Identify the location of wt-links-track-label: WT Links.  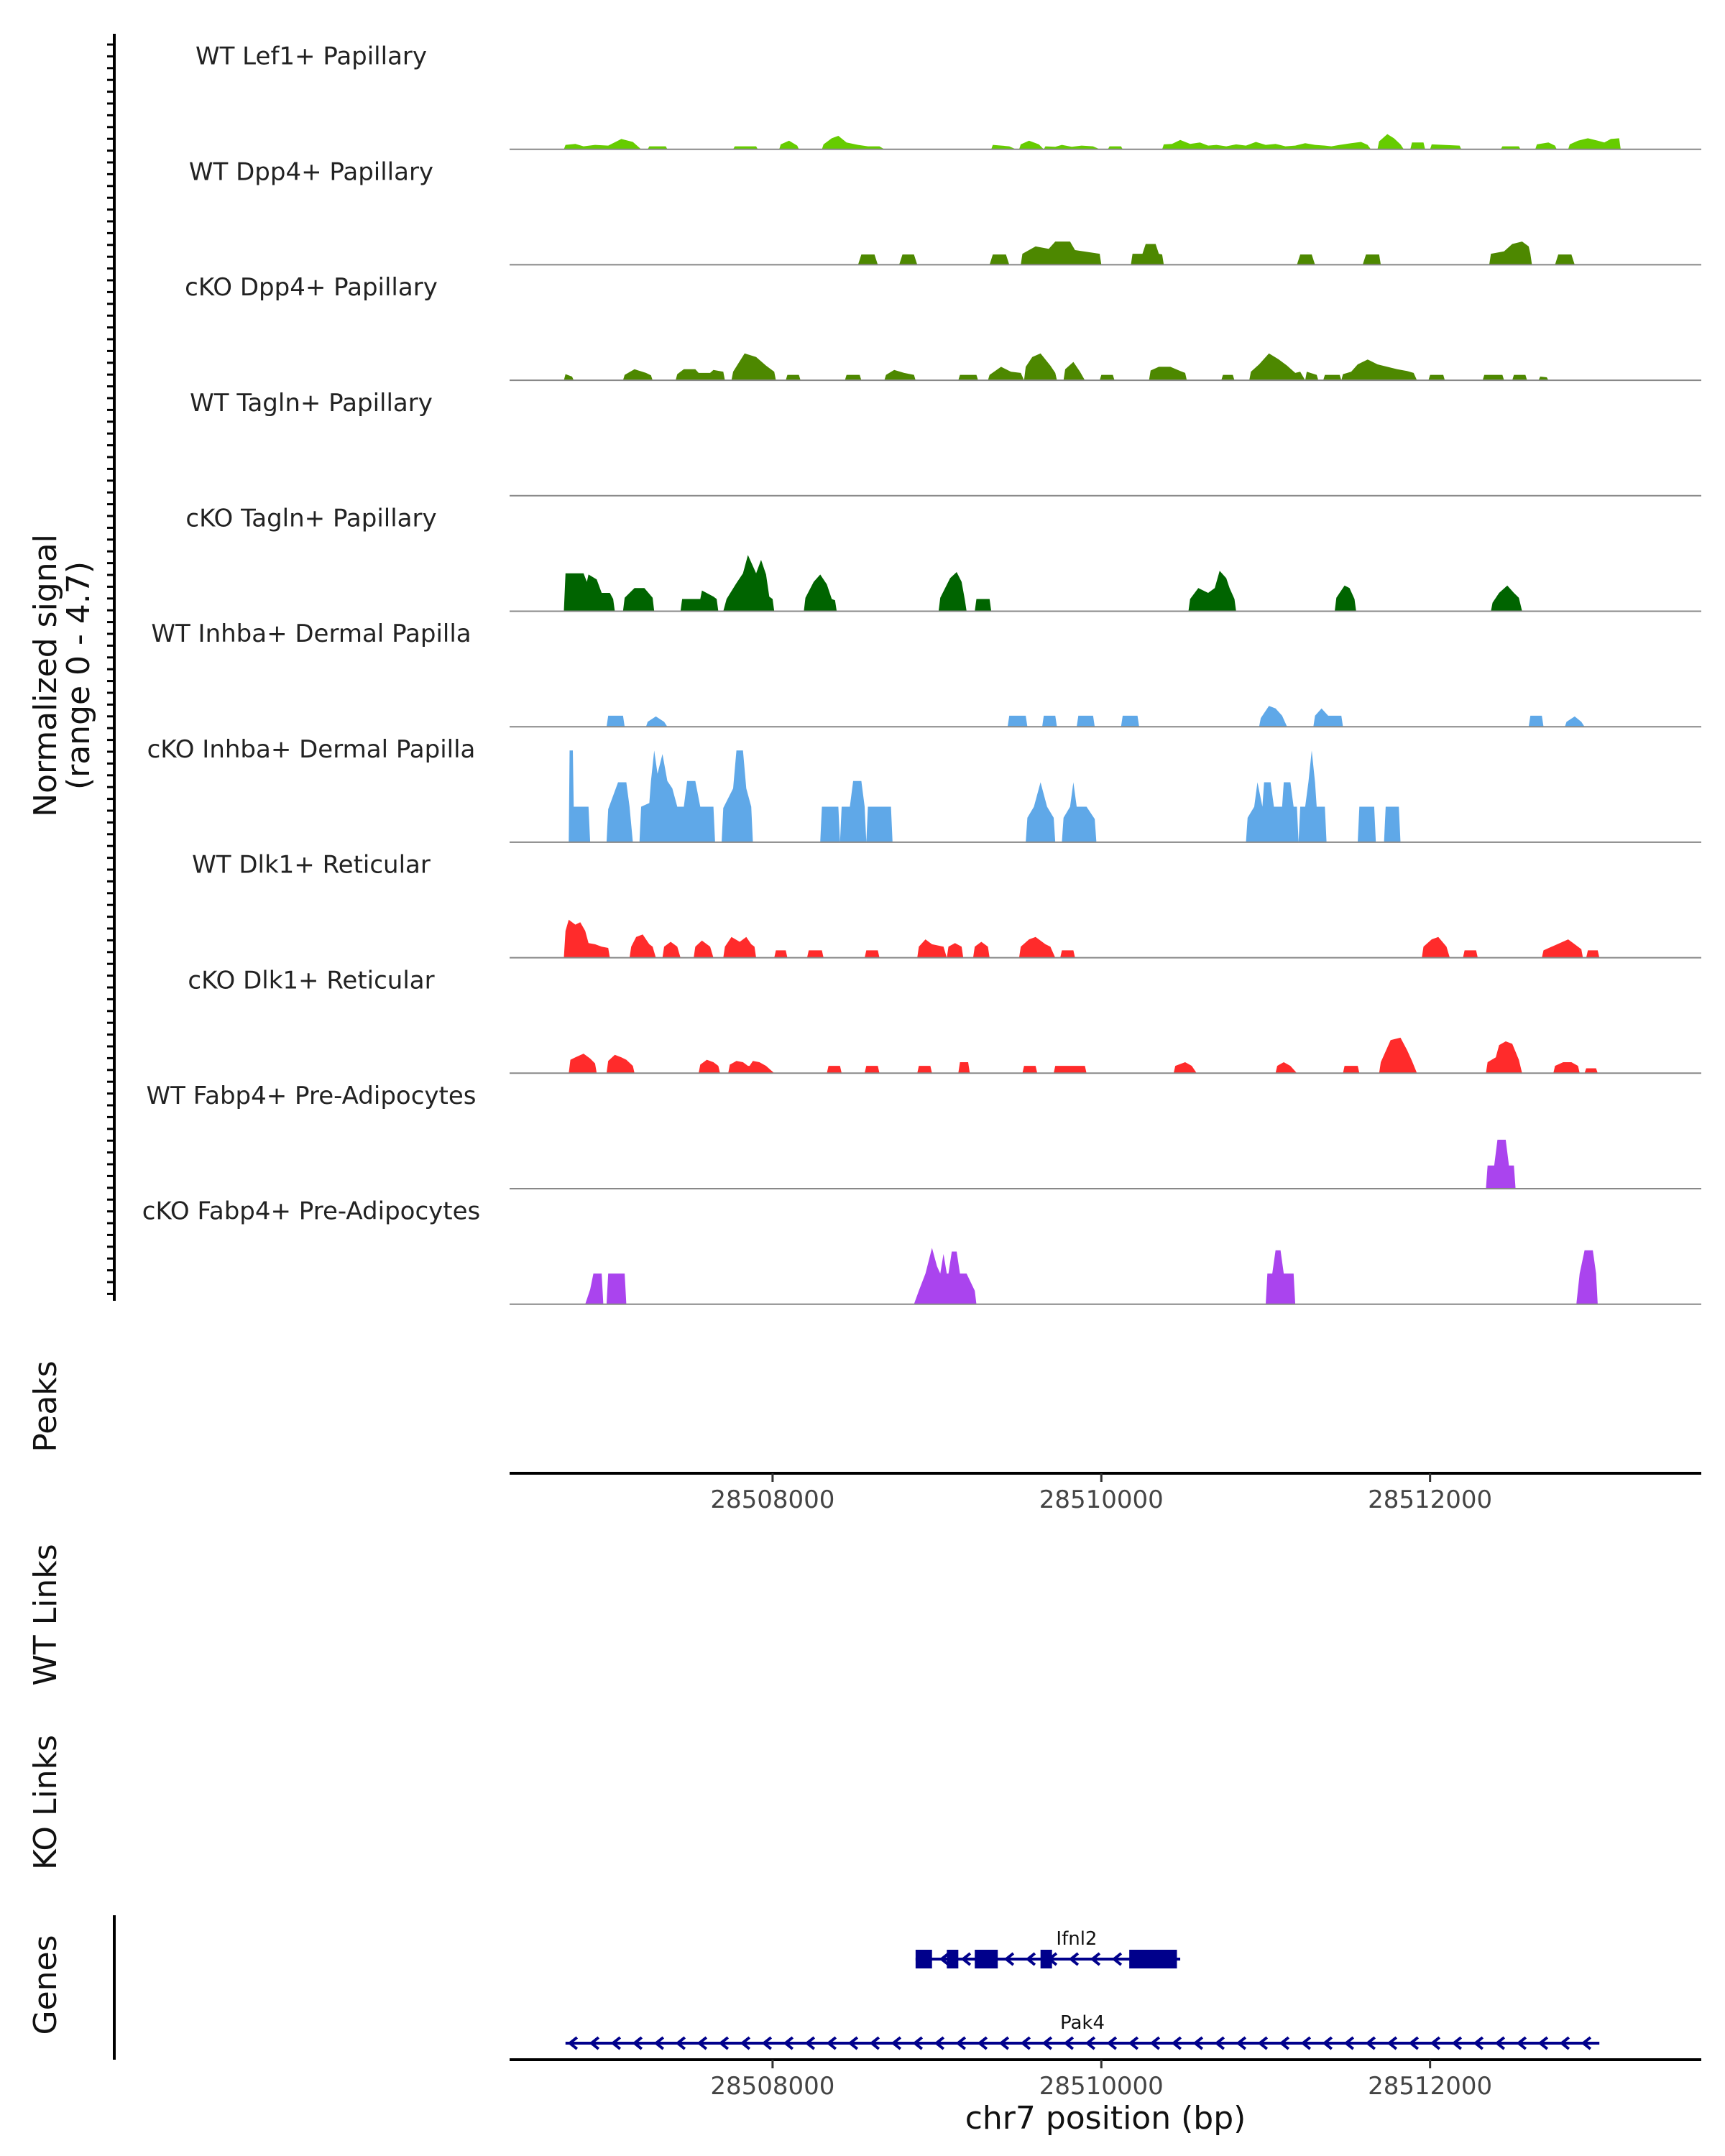
(45, 1614).